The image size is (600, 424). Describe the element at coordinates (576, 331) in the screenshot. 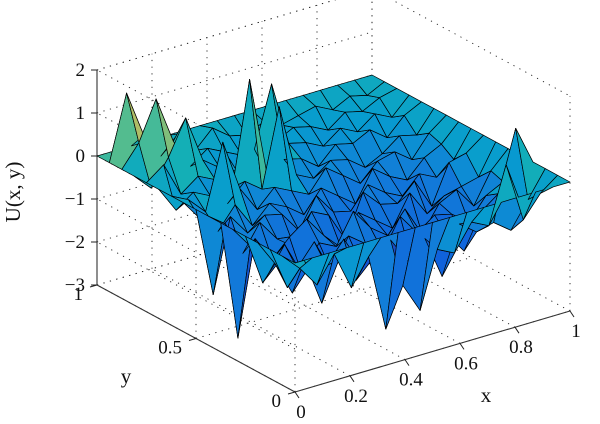

I see `x-tick-label: 1` at that location.